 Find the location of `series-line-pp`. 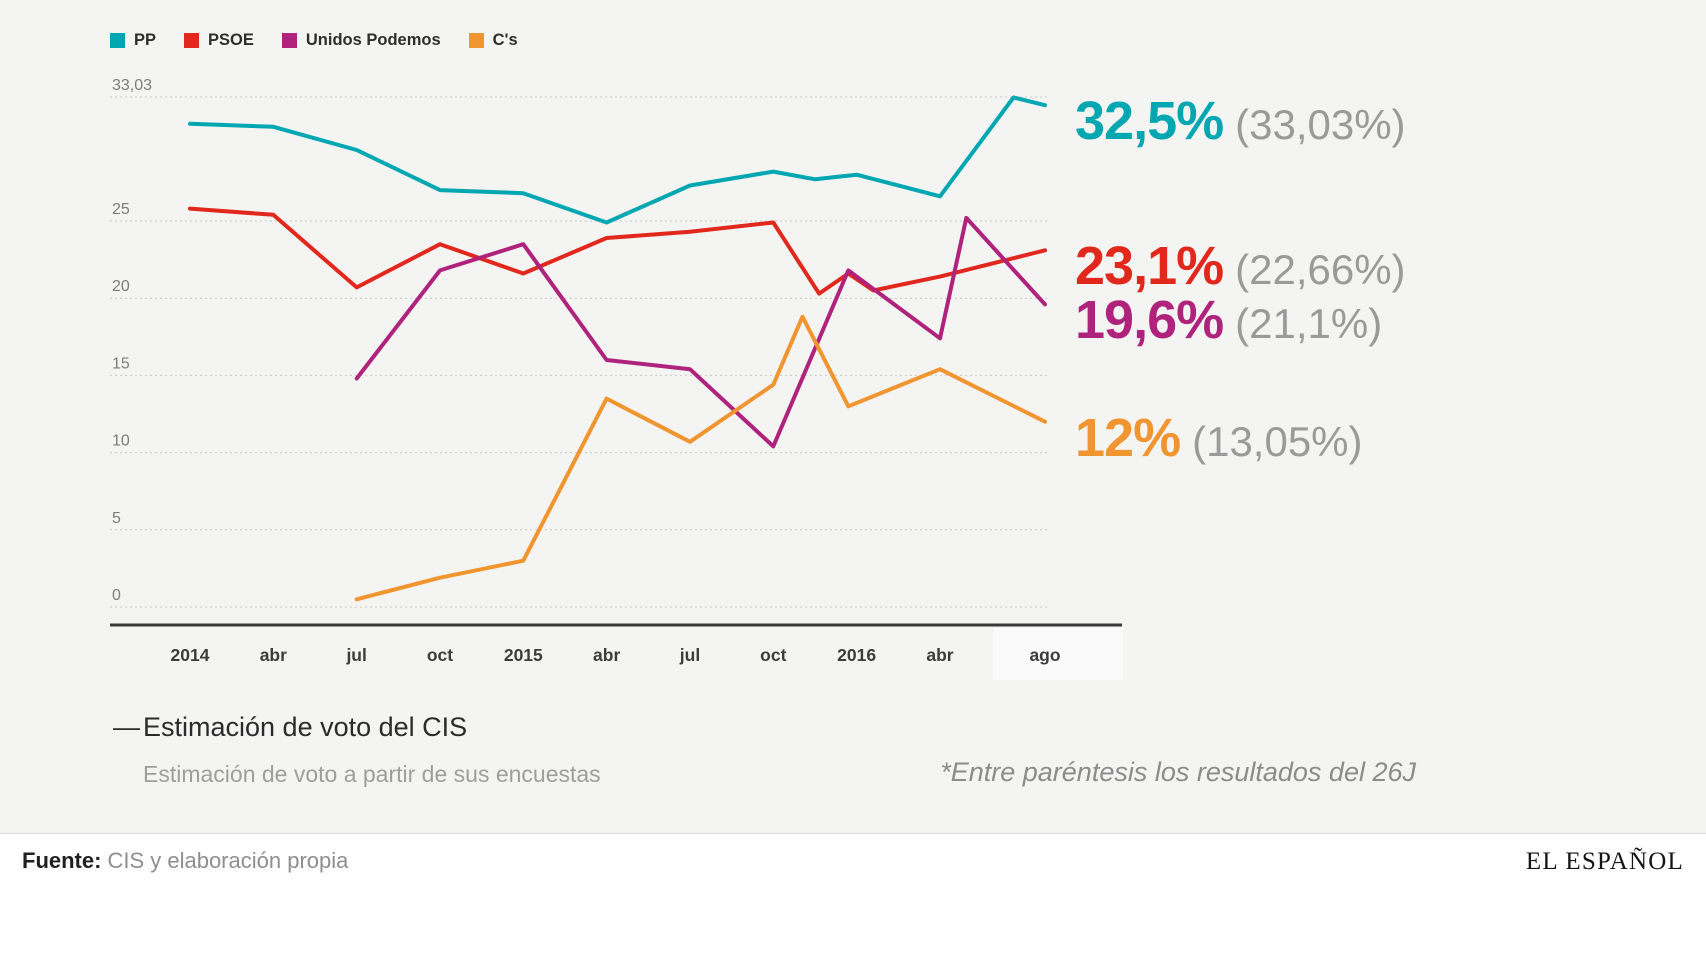

series-line-pp is located at coordinates (617, 160).